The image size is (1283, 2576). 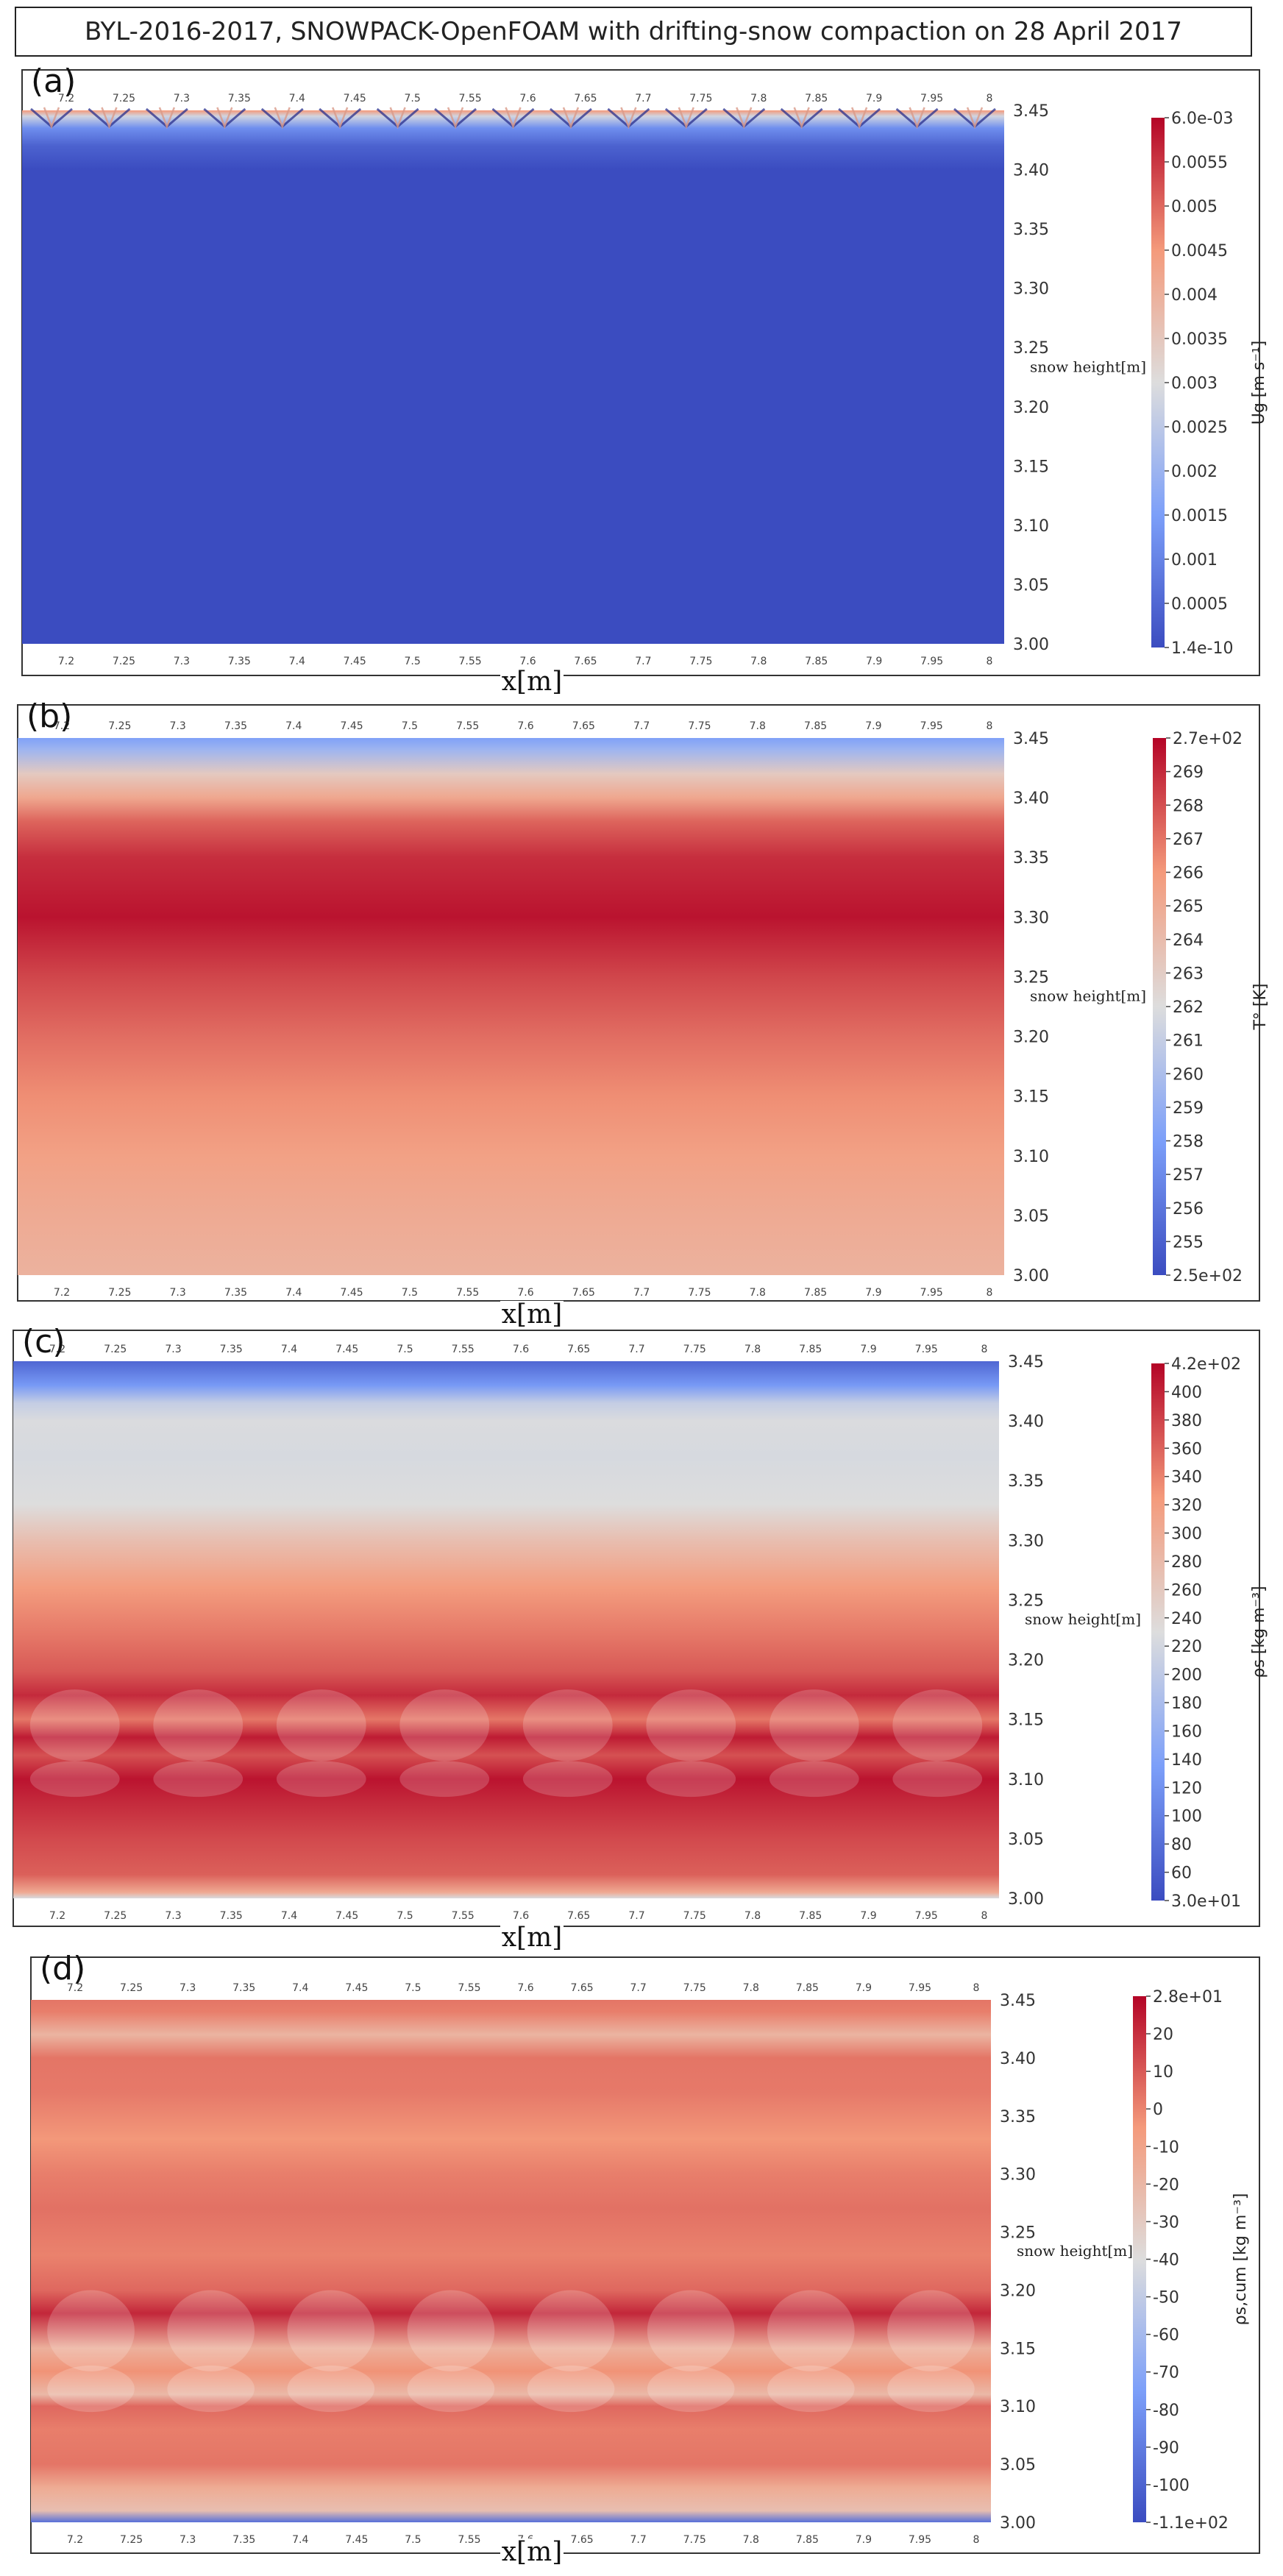 I want to click on x-tick-bottom: 7.85, so click(x=815, y=1293).